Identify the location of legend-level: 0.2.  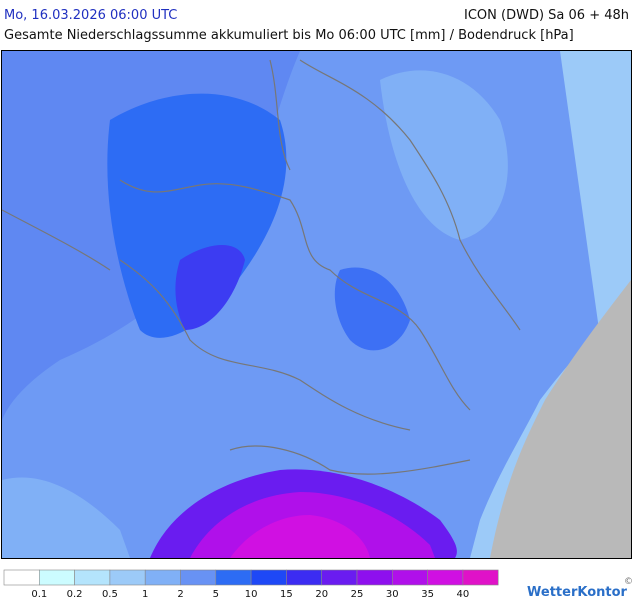
(75, 594).